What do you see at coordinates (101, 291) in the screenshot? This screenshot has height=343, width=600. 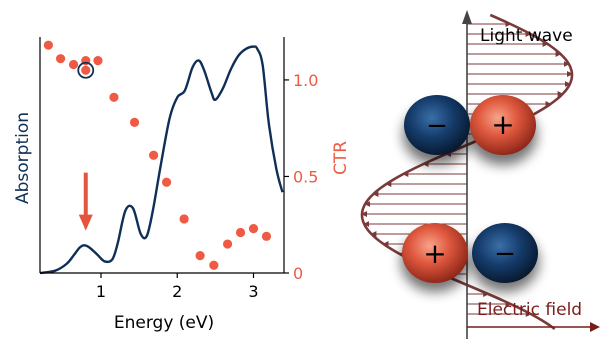 I see `x-tick-label: 1` at bounding box center [101, 291].